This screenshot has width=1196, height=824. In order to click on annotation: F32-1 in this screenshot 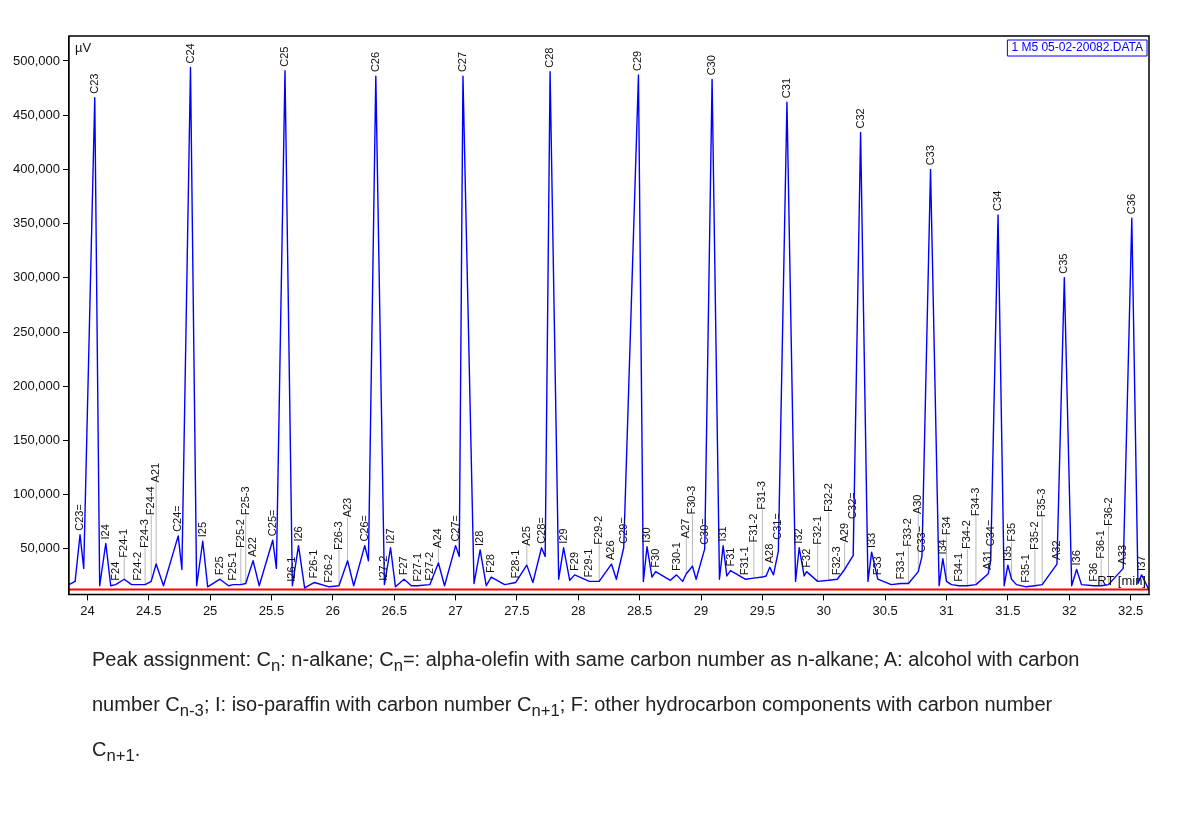, I will do `click(816, 530)`.